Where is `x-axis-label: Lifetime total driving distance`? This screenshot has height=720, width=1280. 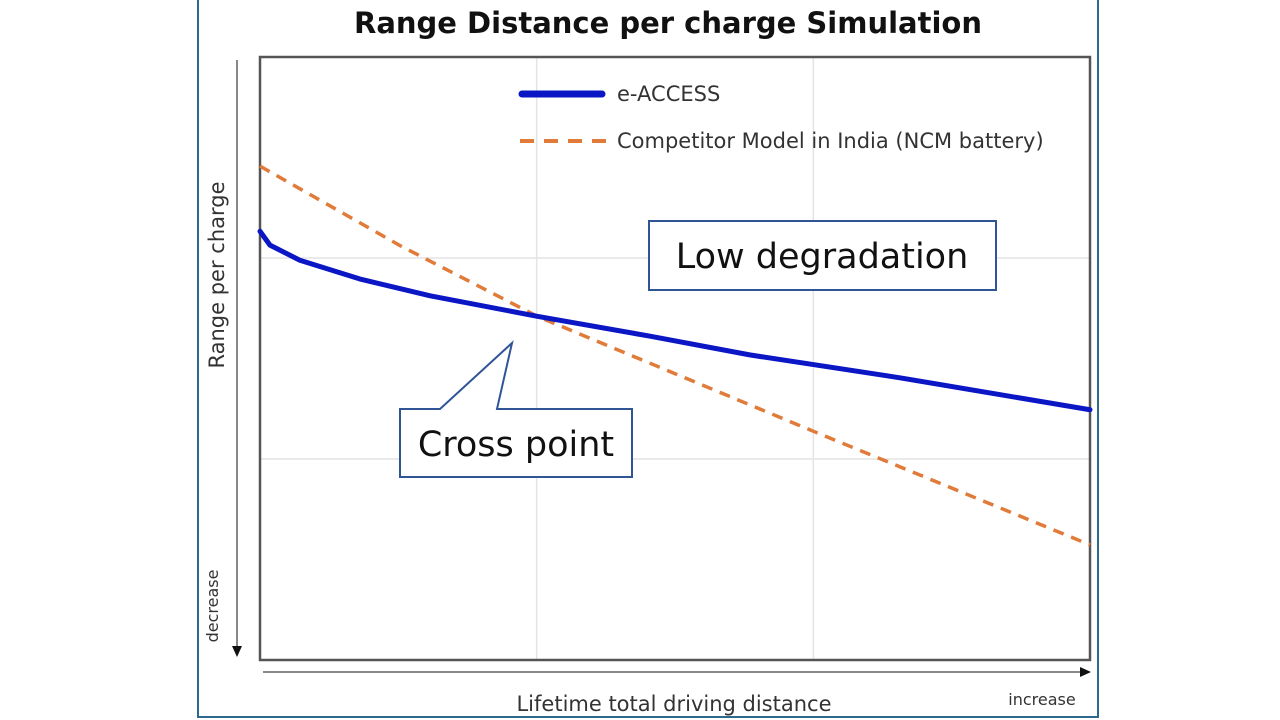 x-axis-label: Lifetime total driving distance is located at coordinates (673, 704).